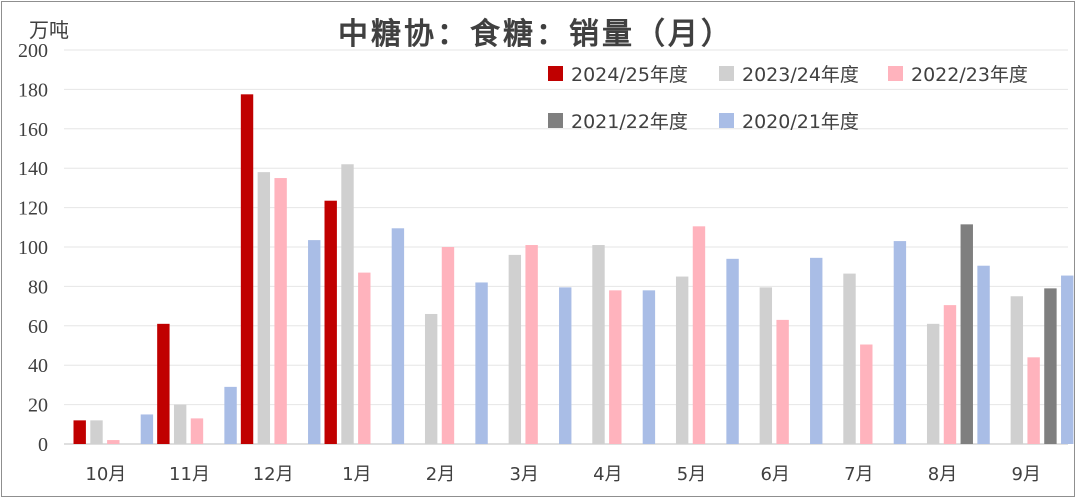 Image resolution: width=1080 pixels, height=502 pixels. Describe the element at coordinates (629, 122) in the screenshot. I see `legend-label: 2021/22年度` at that location.